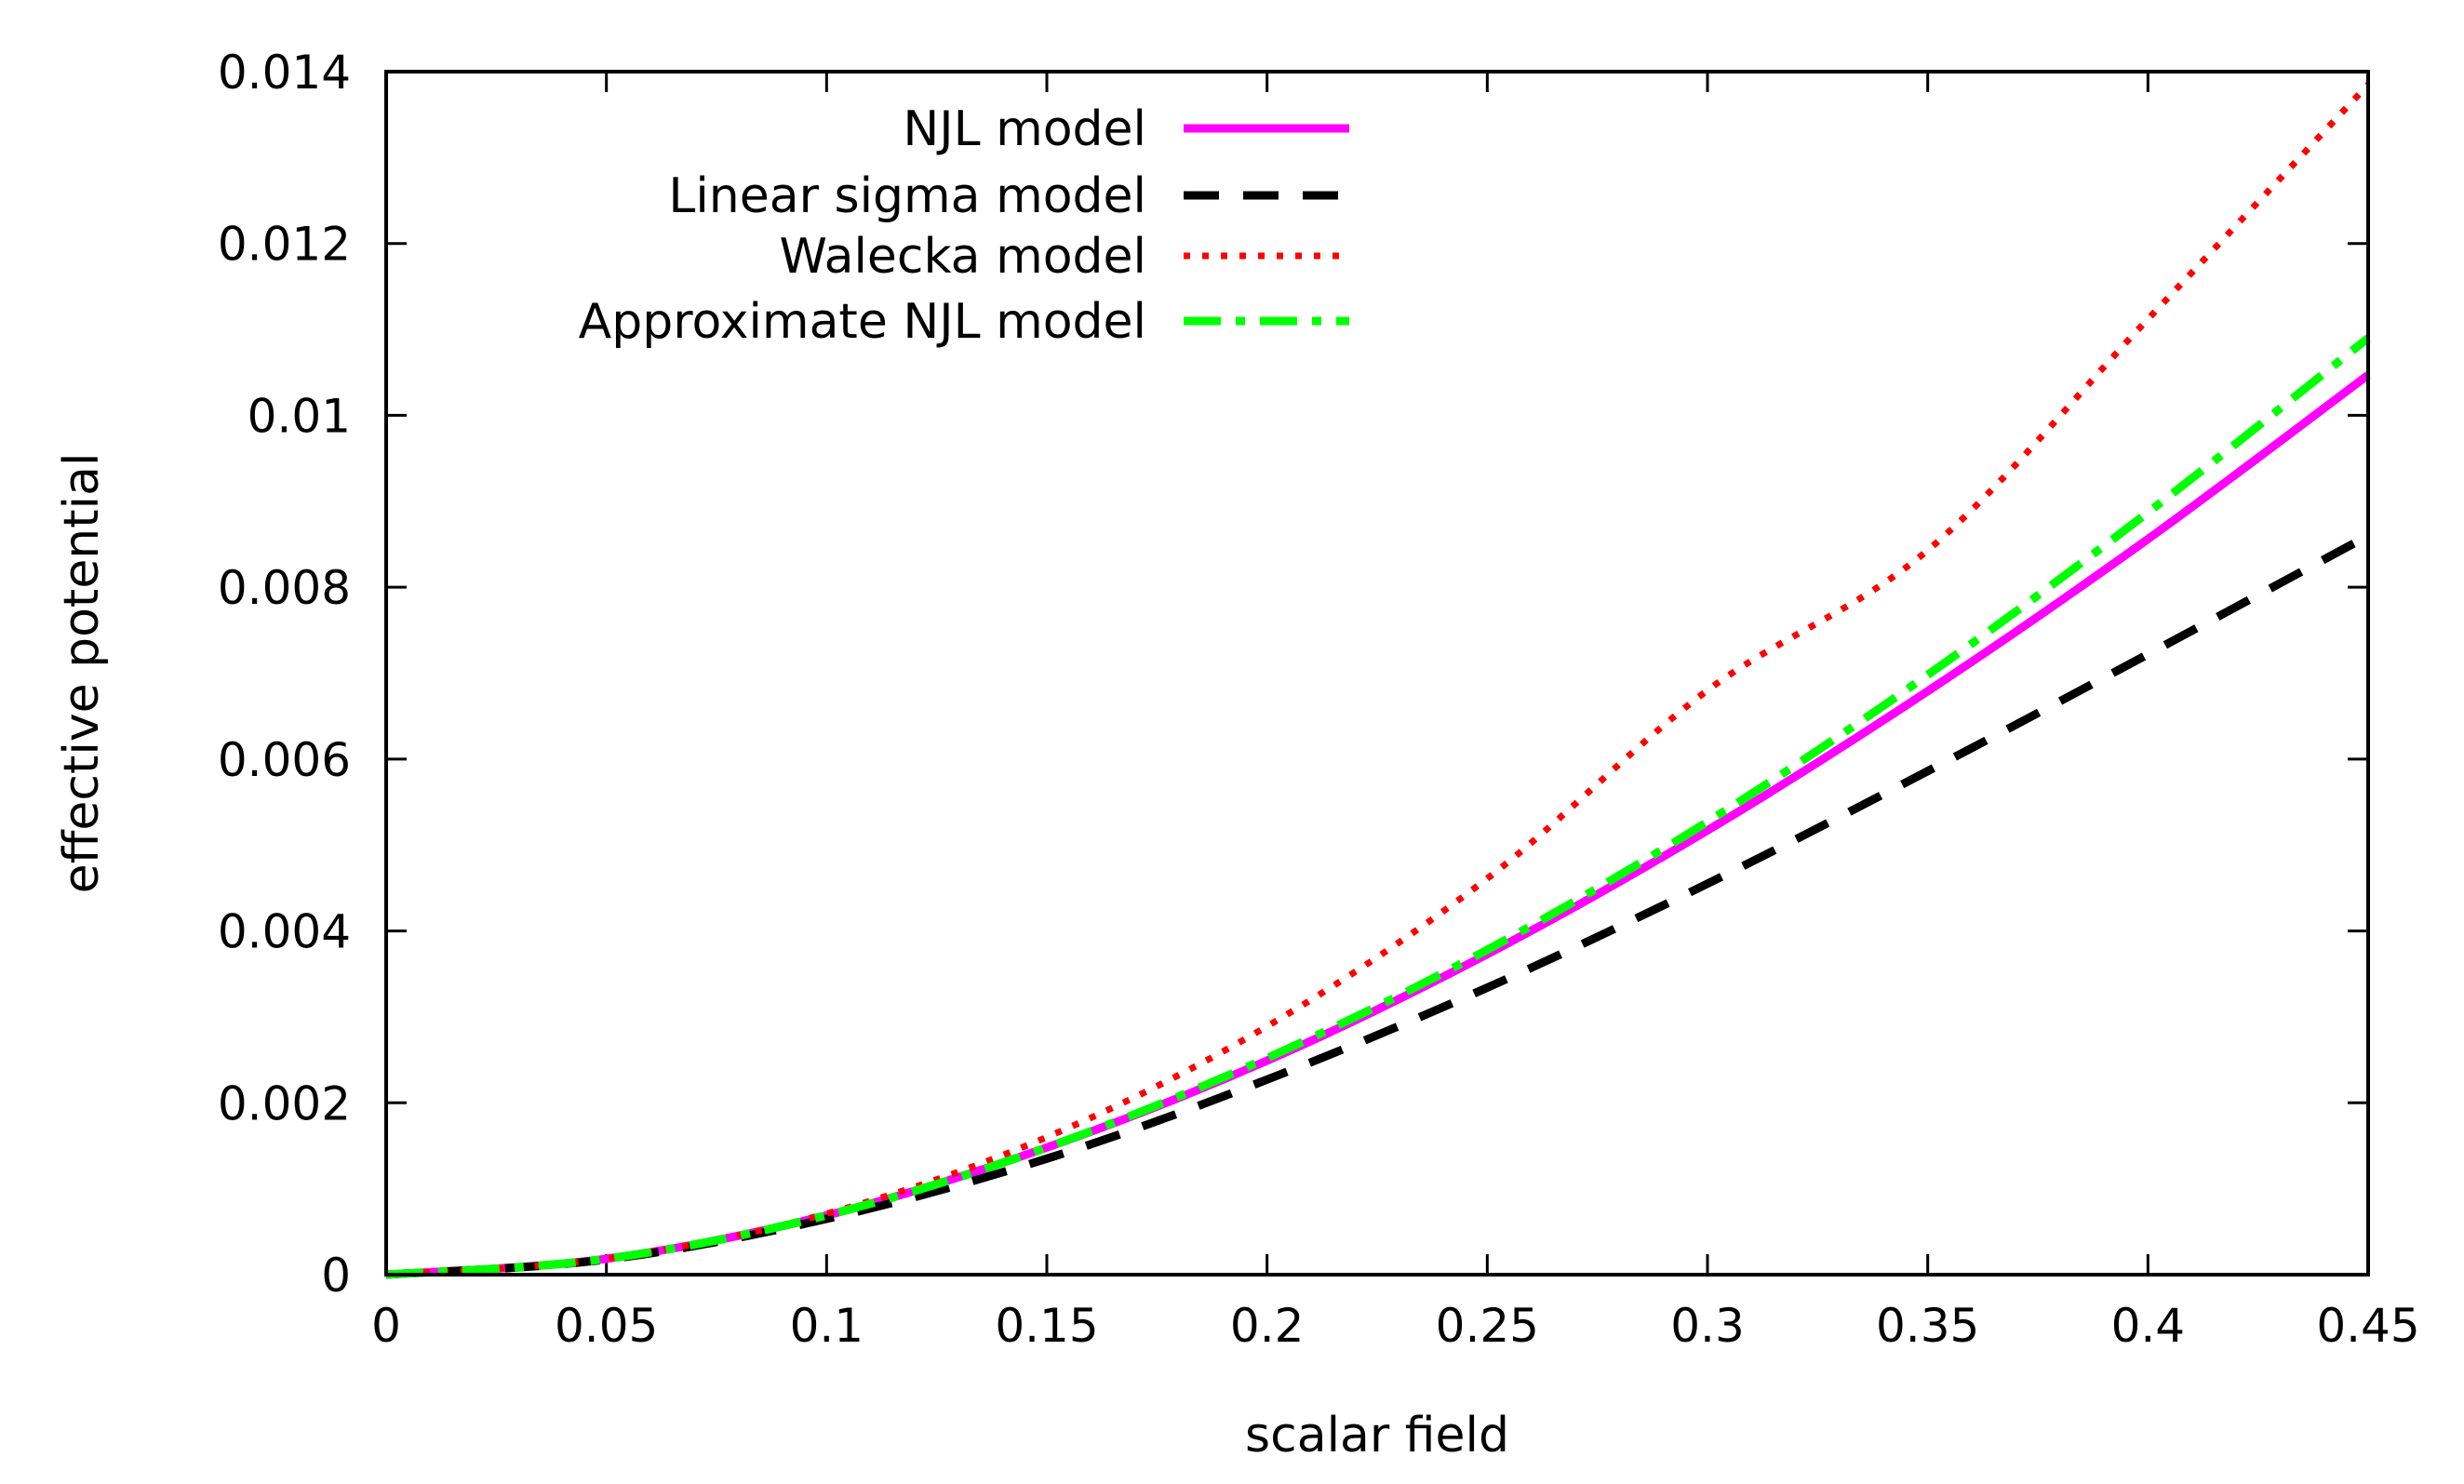  Describe the element at coordinates (2367, 1326) in the screenshot. I see `x-tick-label: 0.45` at that location.